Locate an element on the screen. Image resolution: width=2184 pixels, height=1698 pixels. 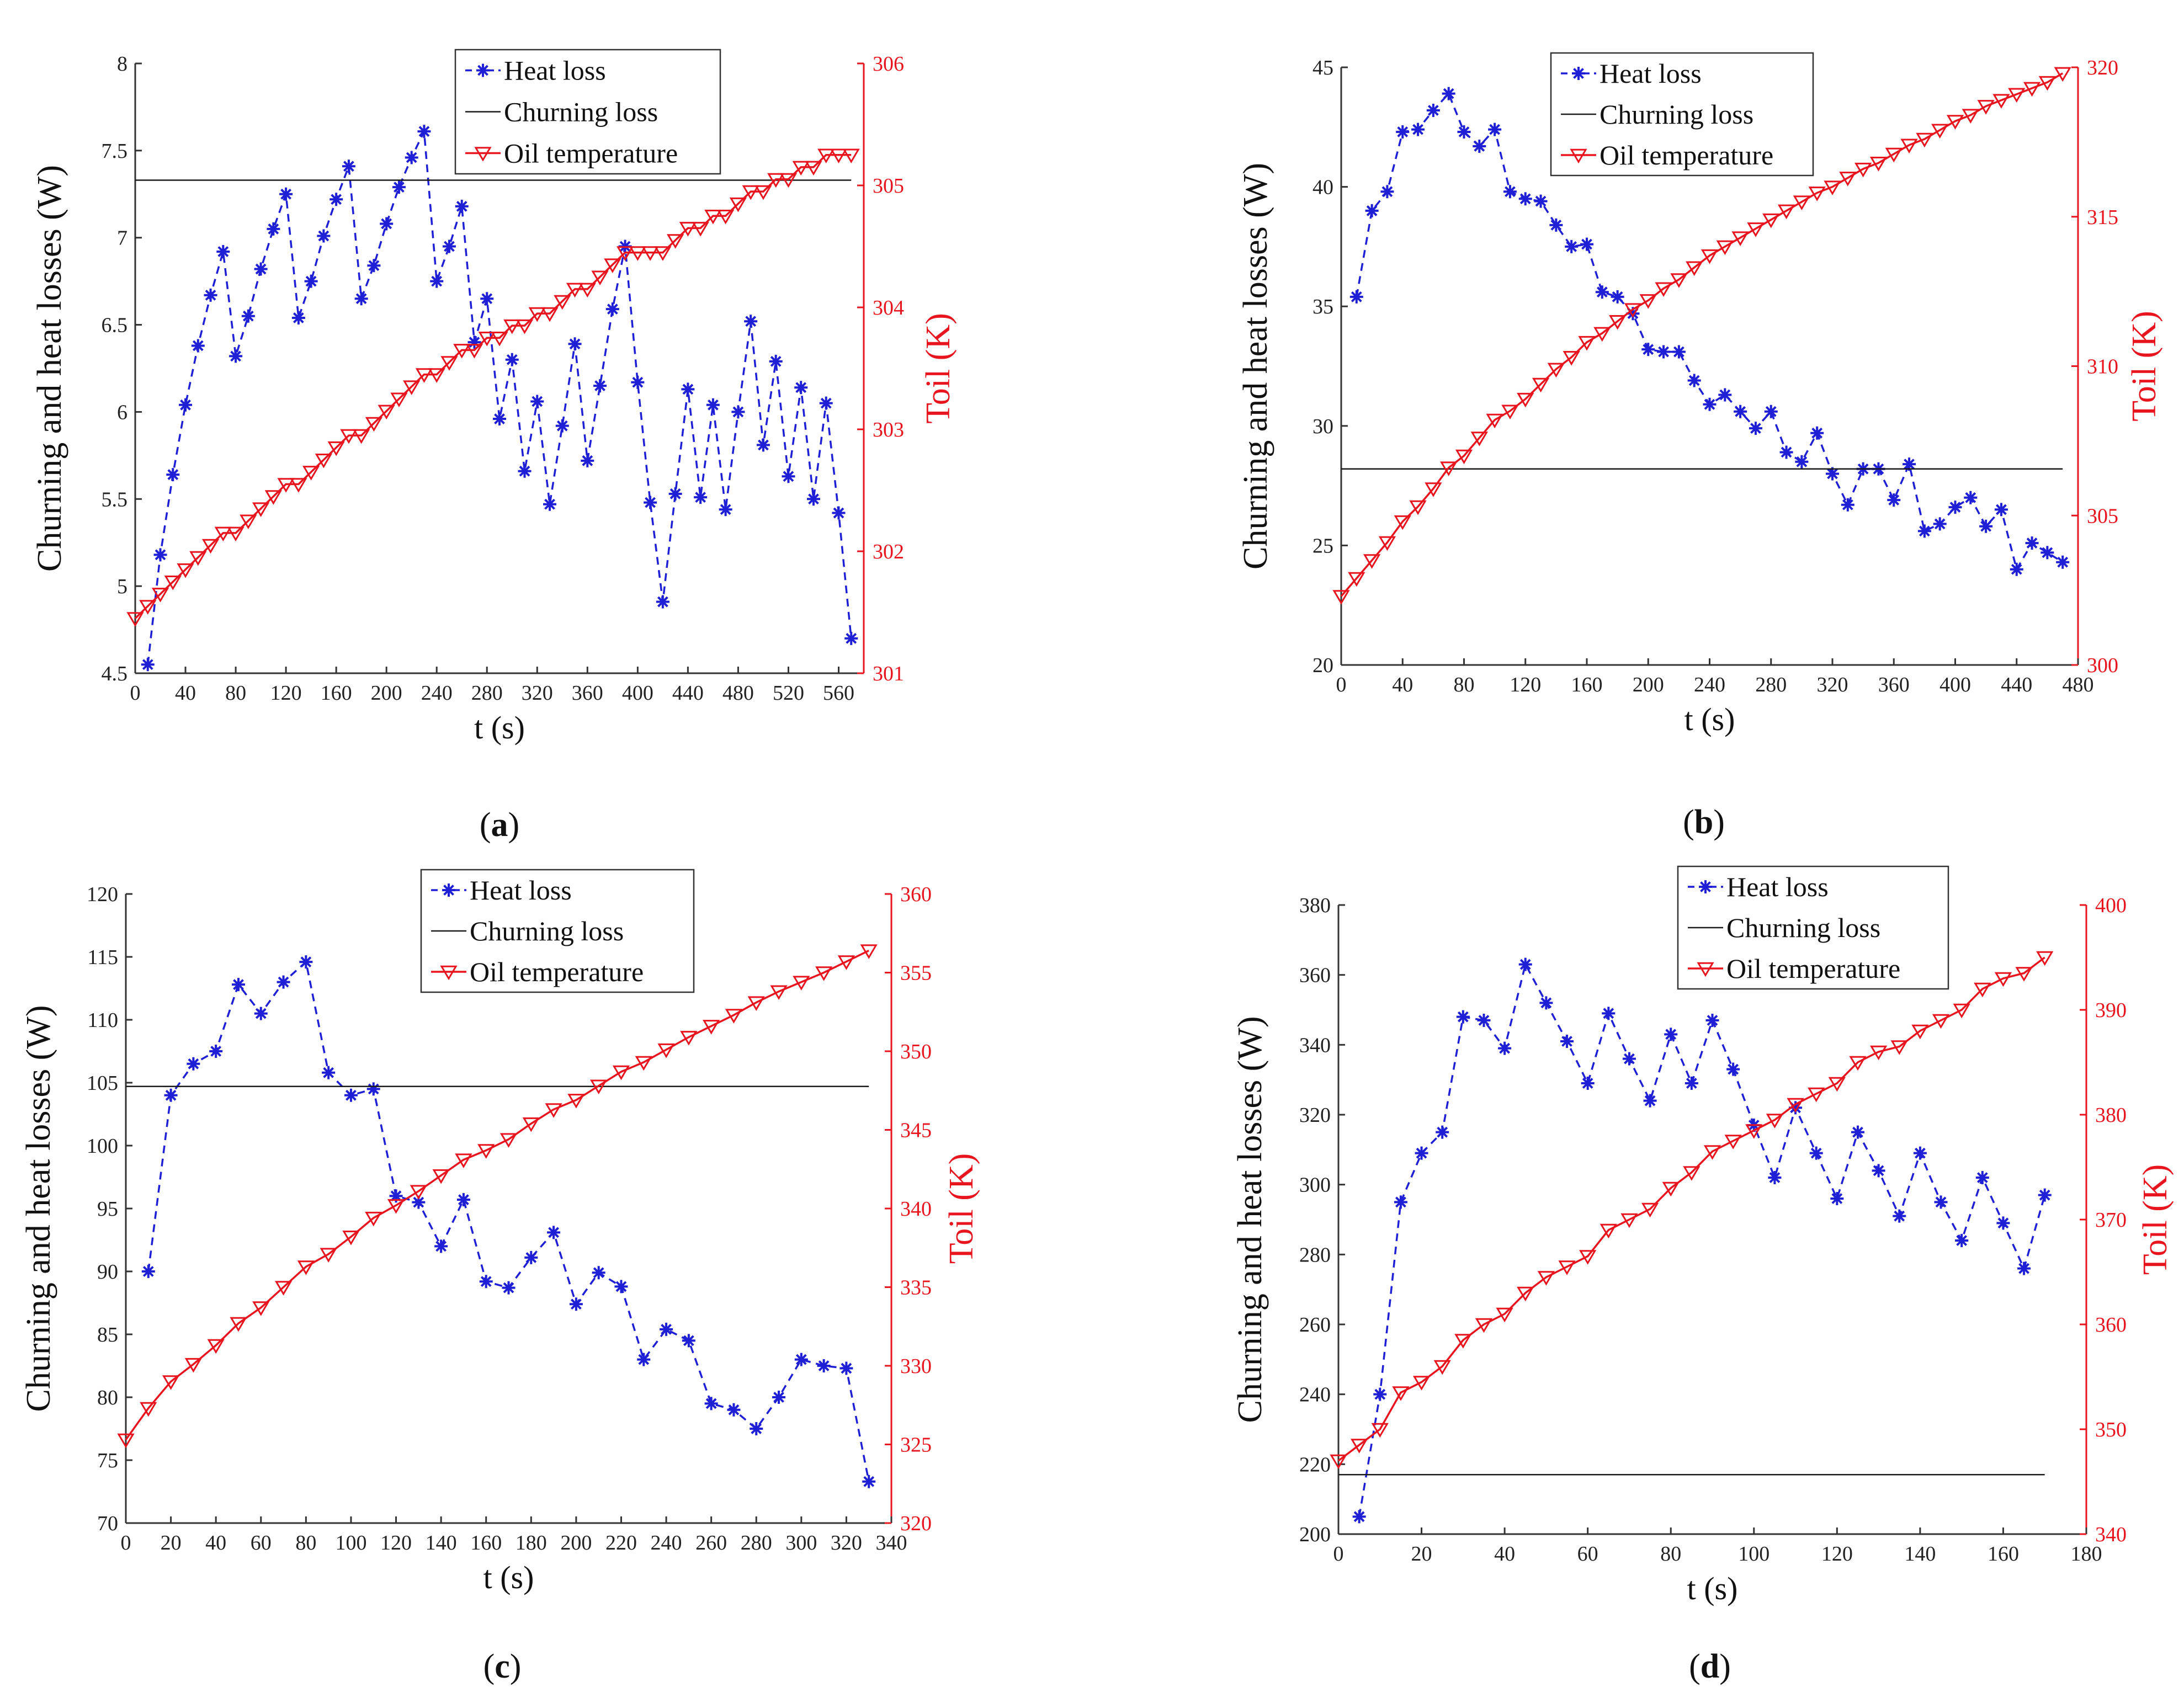
x-tick-label: 20 is located at coordinates (1421, 1554).